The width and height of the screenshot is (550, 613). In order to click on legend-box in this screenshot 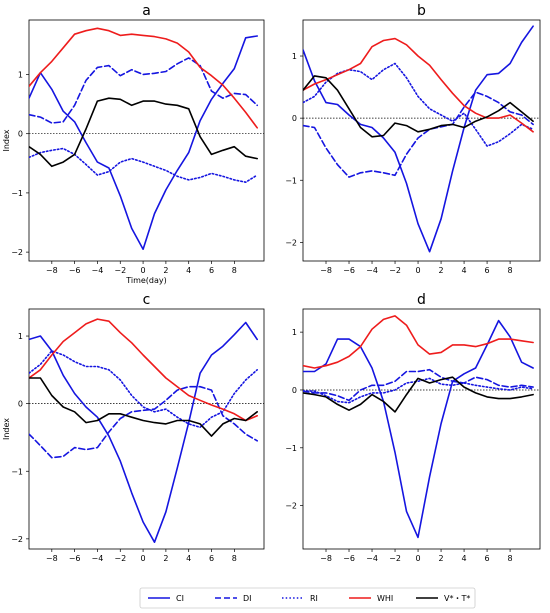, I will do `click(307, 598)`.